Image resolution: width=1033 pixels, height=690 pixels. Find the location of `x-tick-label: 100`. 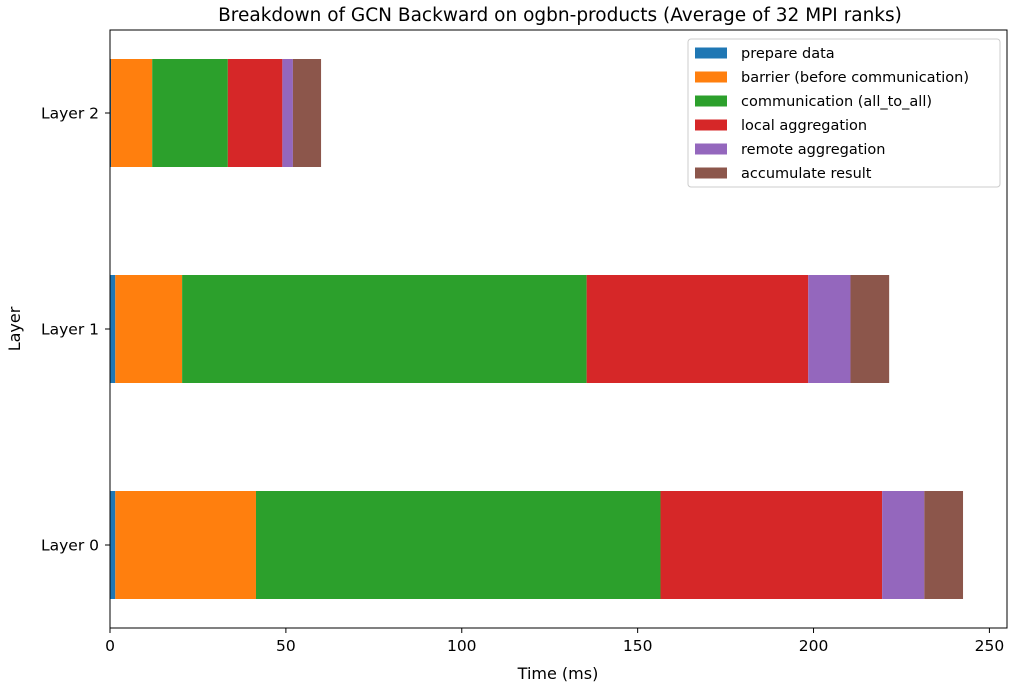

x-tick-label: 100 is located at coordinates (462, 646).